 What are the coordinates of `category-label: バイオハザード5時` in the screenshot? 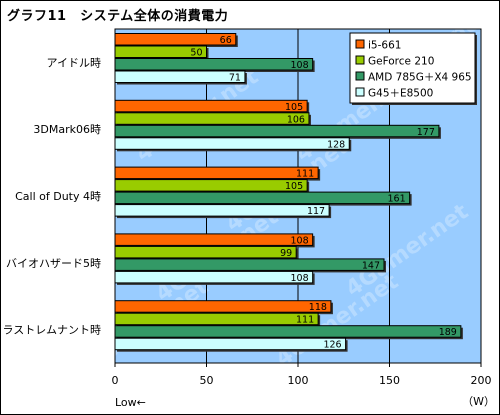 It's located at (53, 263).